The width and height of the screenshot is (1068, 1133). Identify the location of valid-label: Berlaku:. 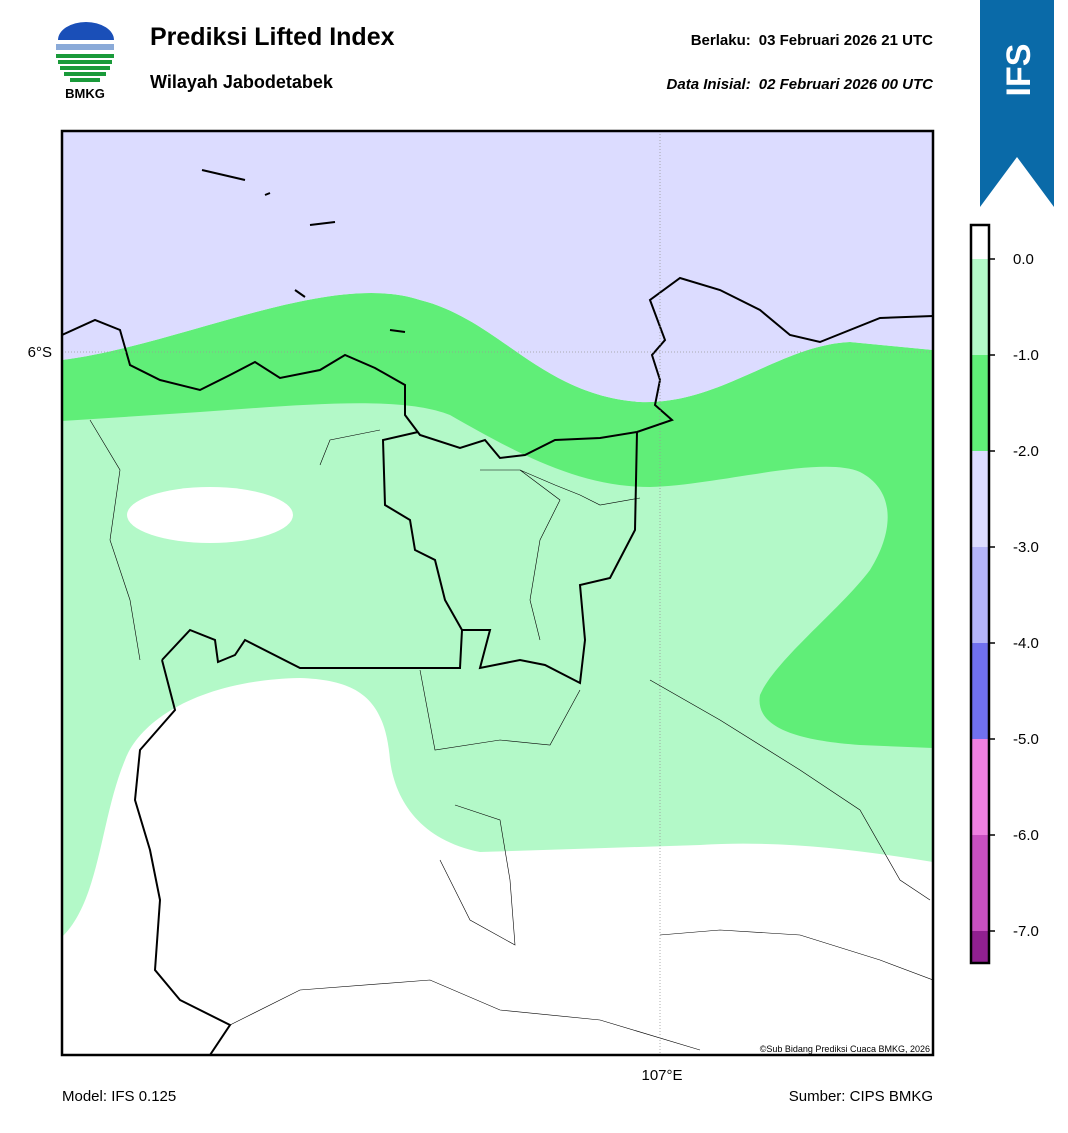
(721, 40).